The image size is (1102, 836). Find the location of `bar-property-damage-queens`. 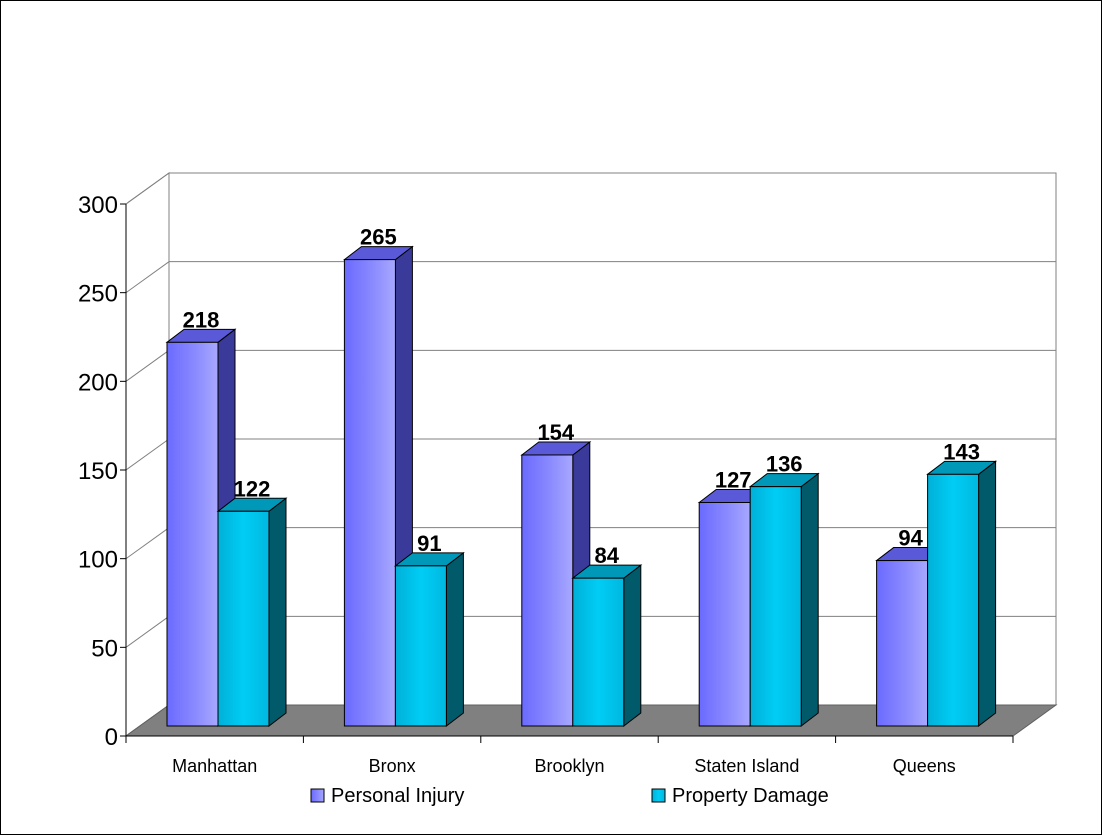

bar-property-damage-queens is located at coordinates (962, 594).